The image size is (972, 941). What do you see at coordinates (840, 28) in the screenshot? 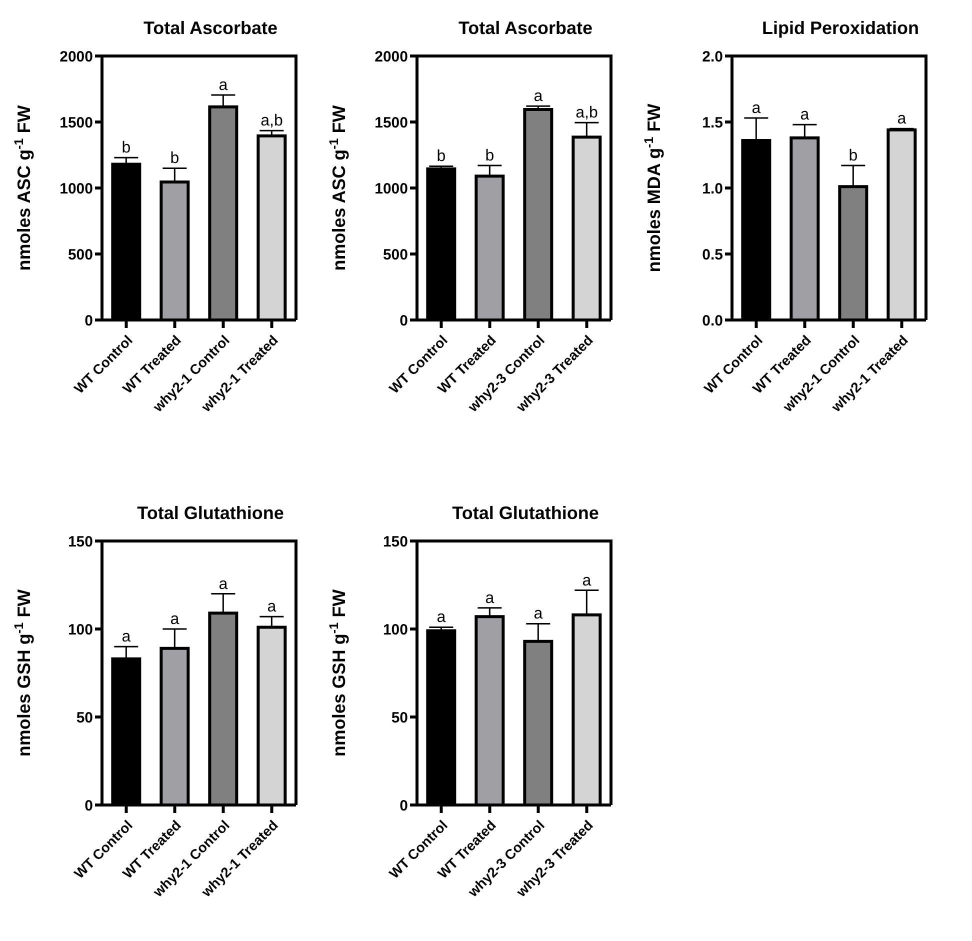
I see `chart-title: Lipid Peroxidation` at bounding box center [840, 28].